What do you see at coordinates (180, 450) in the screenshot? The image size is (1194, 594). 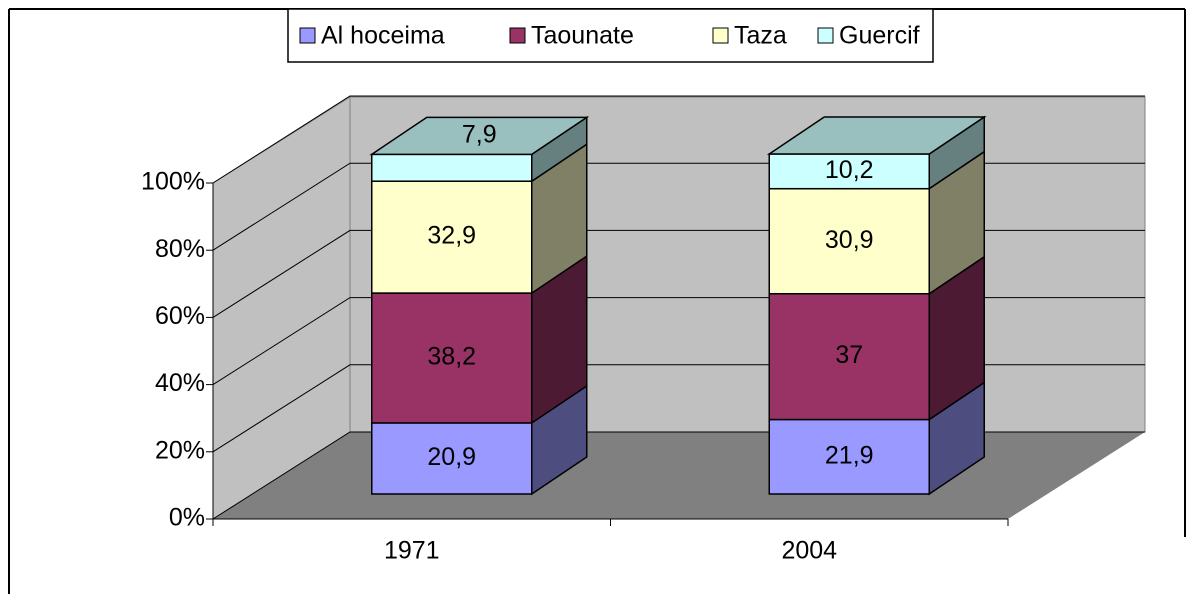 I see `y-tick-label: 20%` at bounding box center [180, 450].